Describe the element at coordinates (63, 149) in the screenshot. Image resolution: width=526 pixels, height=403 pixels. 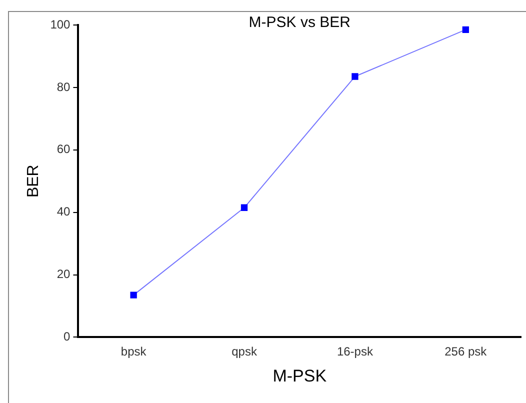
I see `y-tick-label: 60` at that location.